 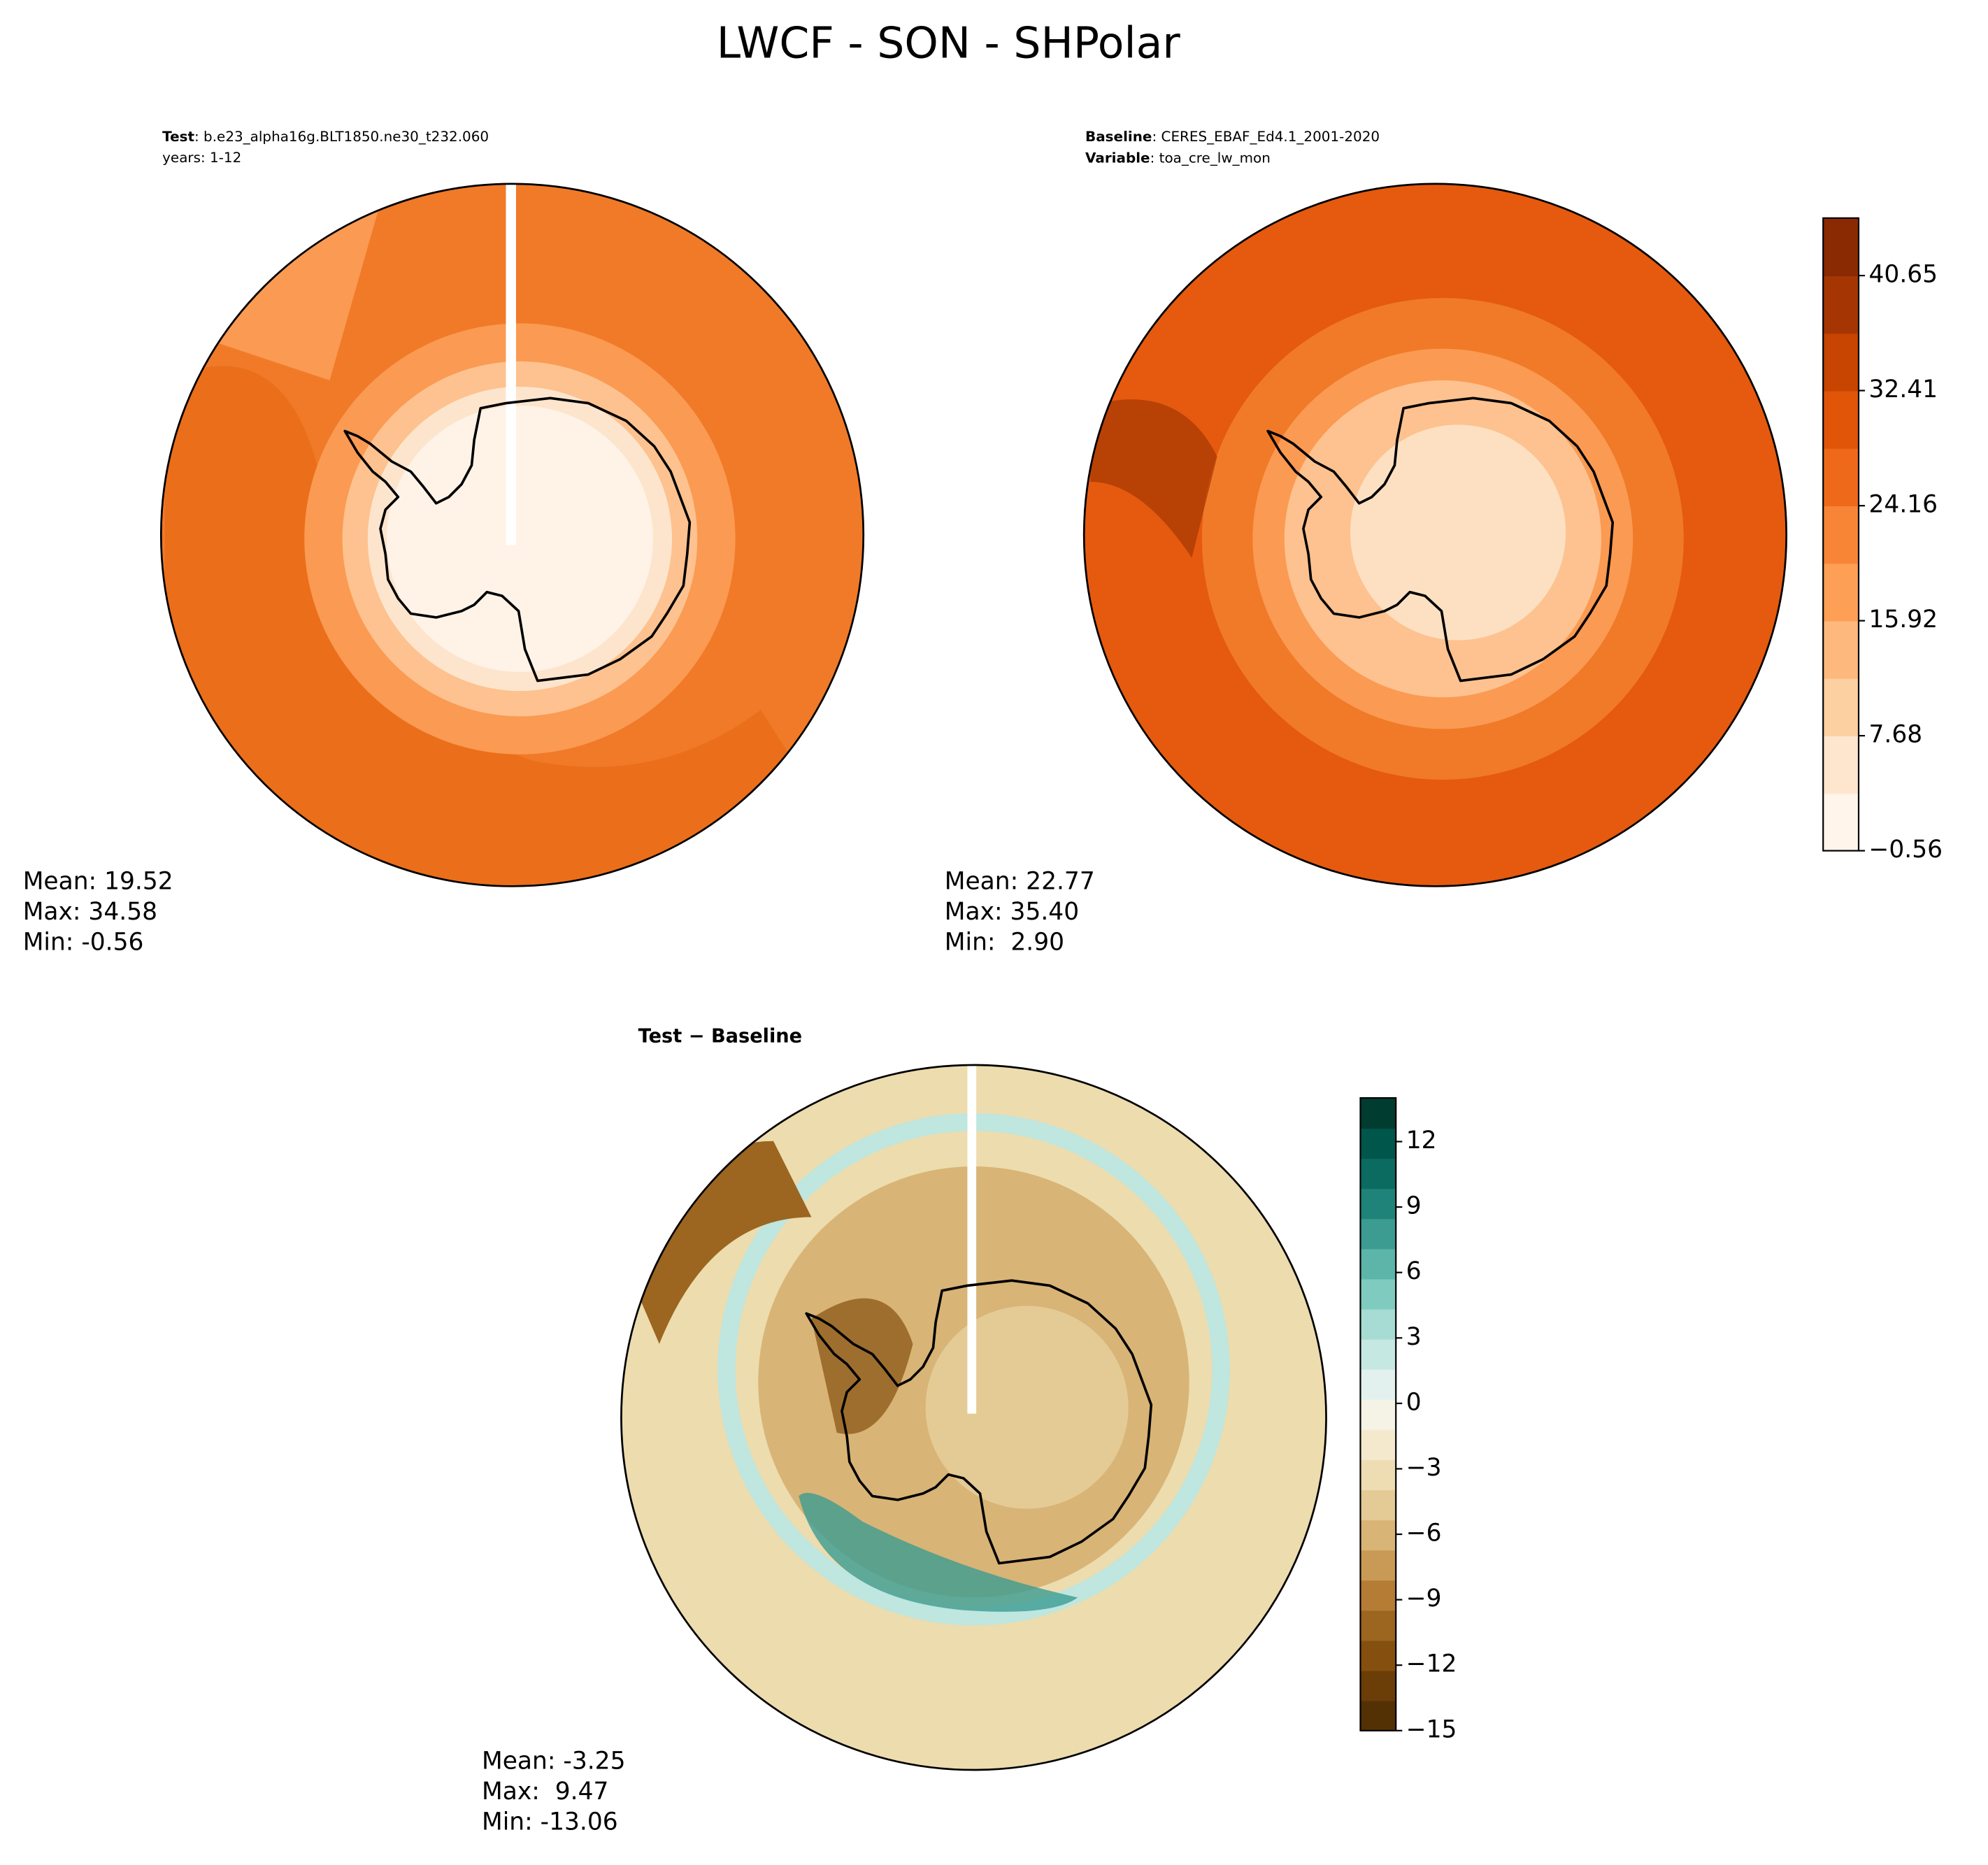 What do you see at coordinates (1904, 620) in the screenshot?
I see `colorbar-tick-label: 15.92` at bounding box center [1904, 620].